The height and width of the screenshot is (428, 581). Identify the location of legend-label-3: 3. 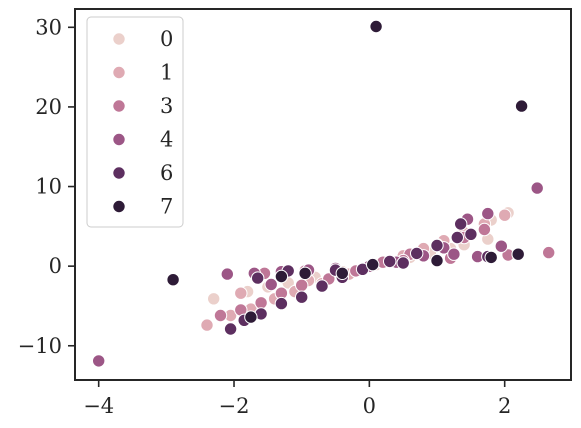
(166, 106).